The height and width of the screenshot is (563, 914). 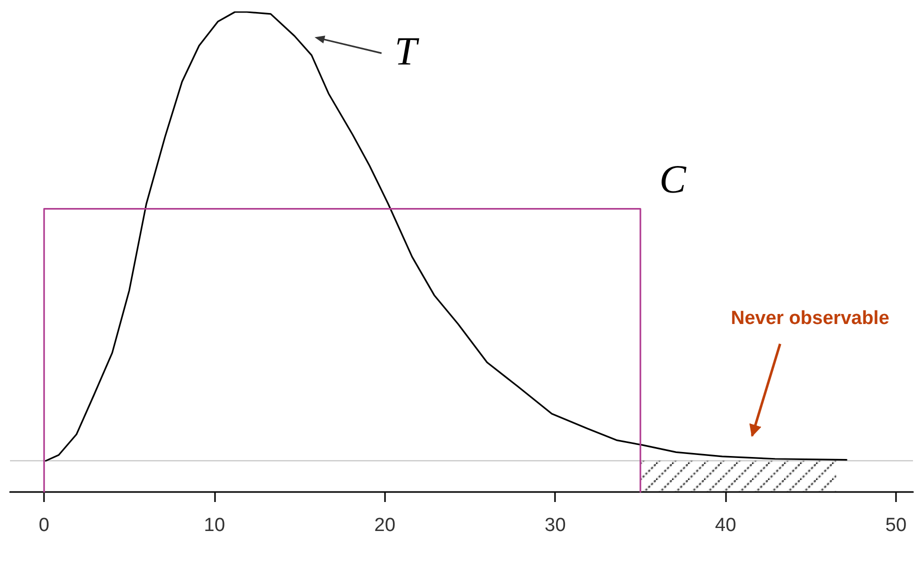 I want to click on series-label: C, so click(x=673, y=179).